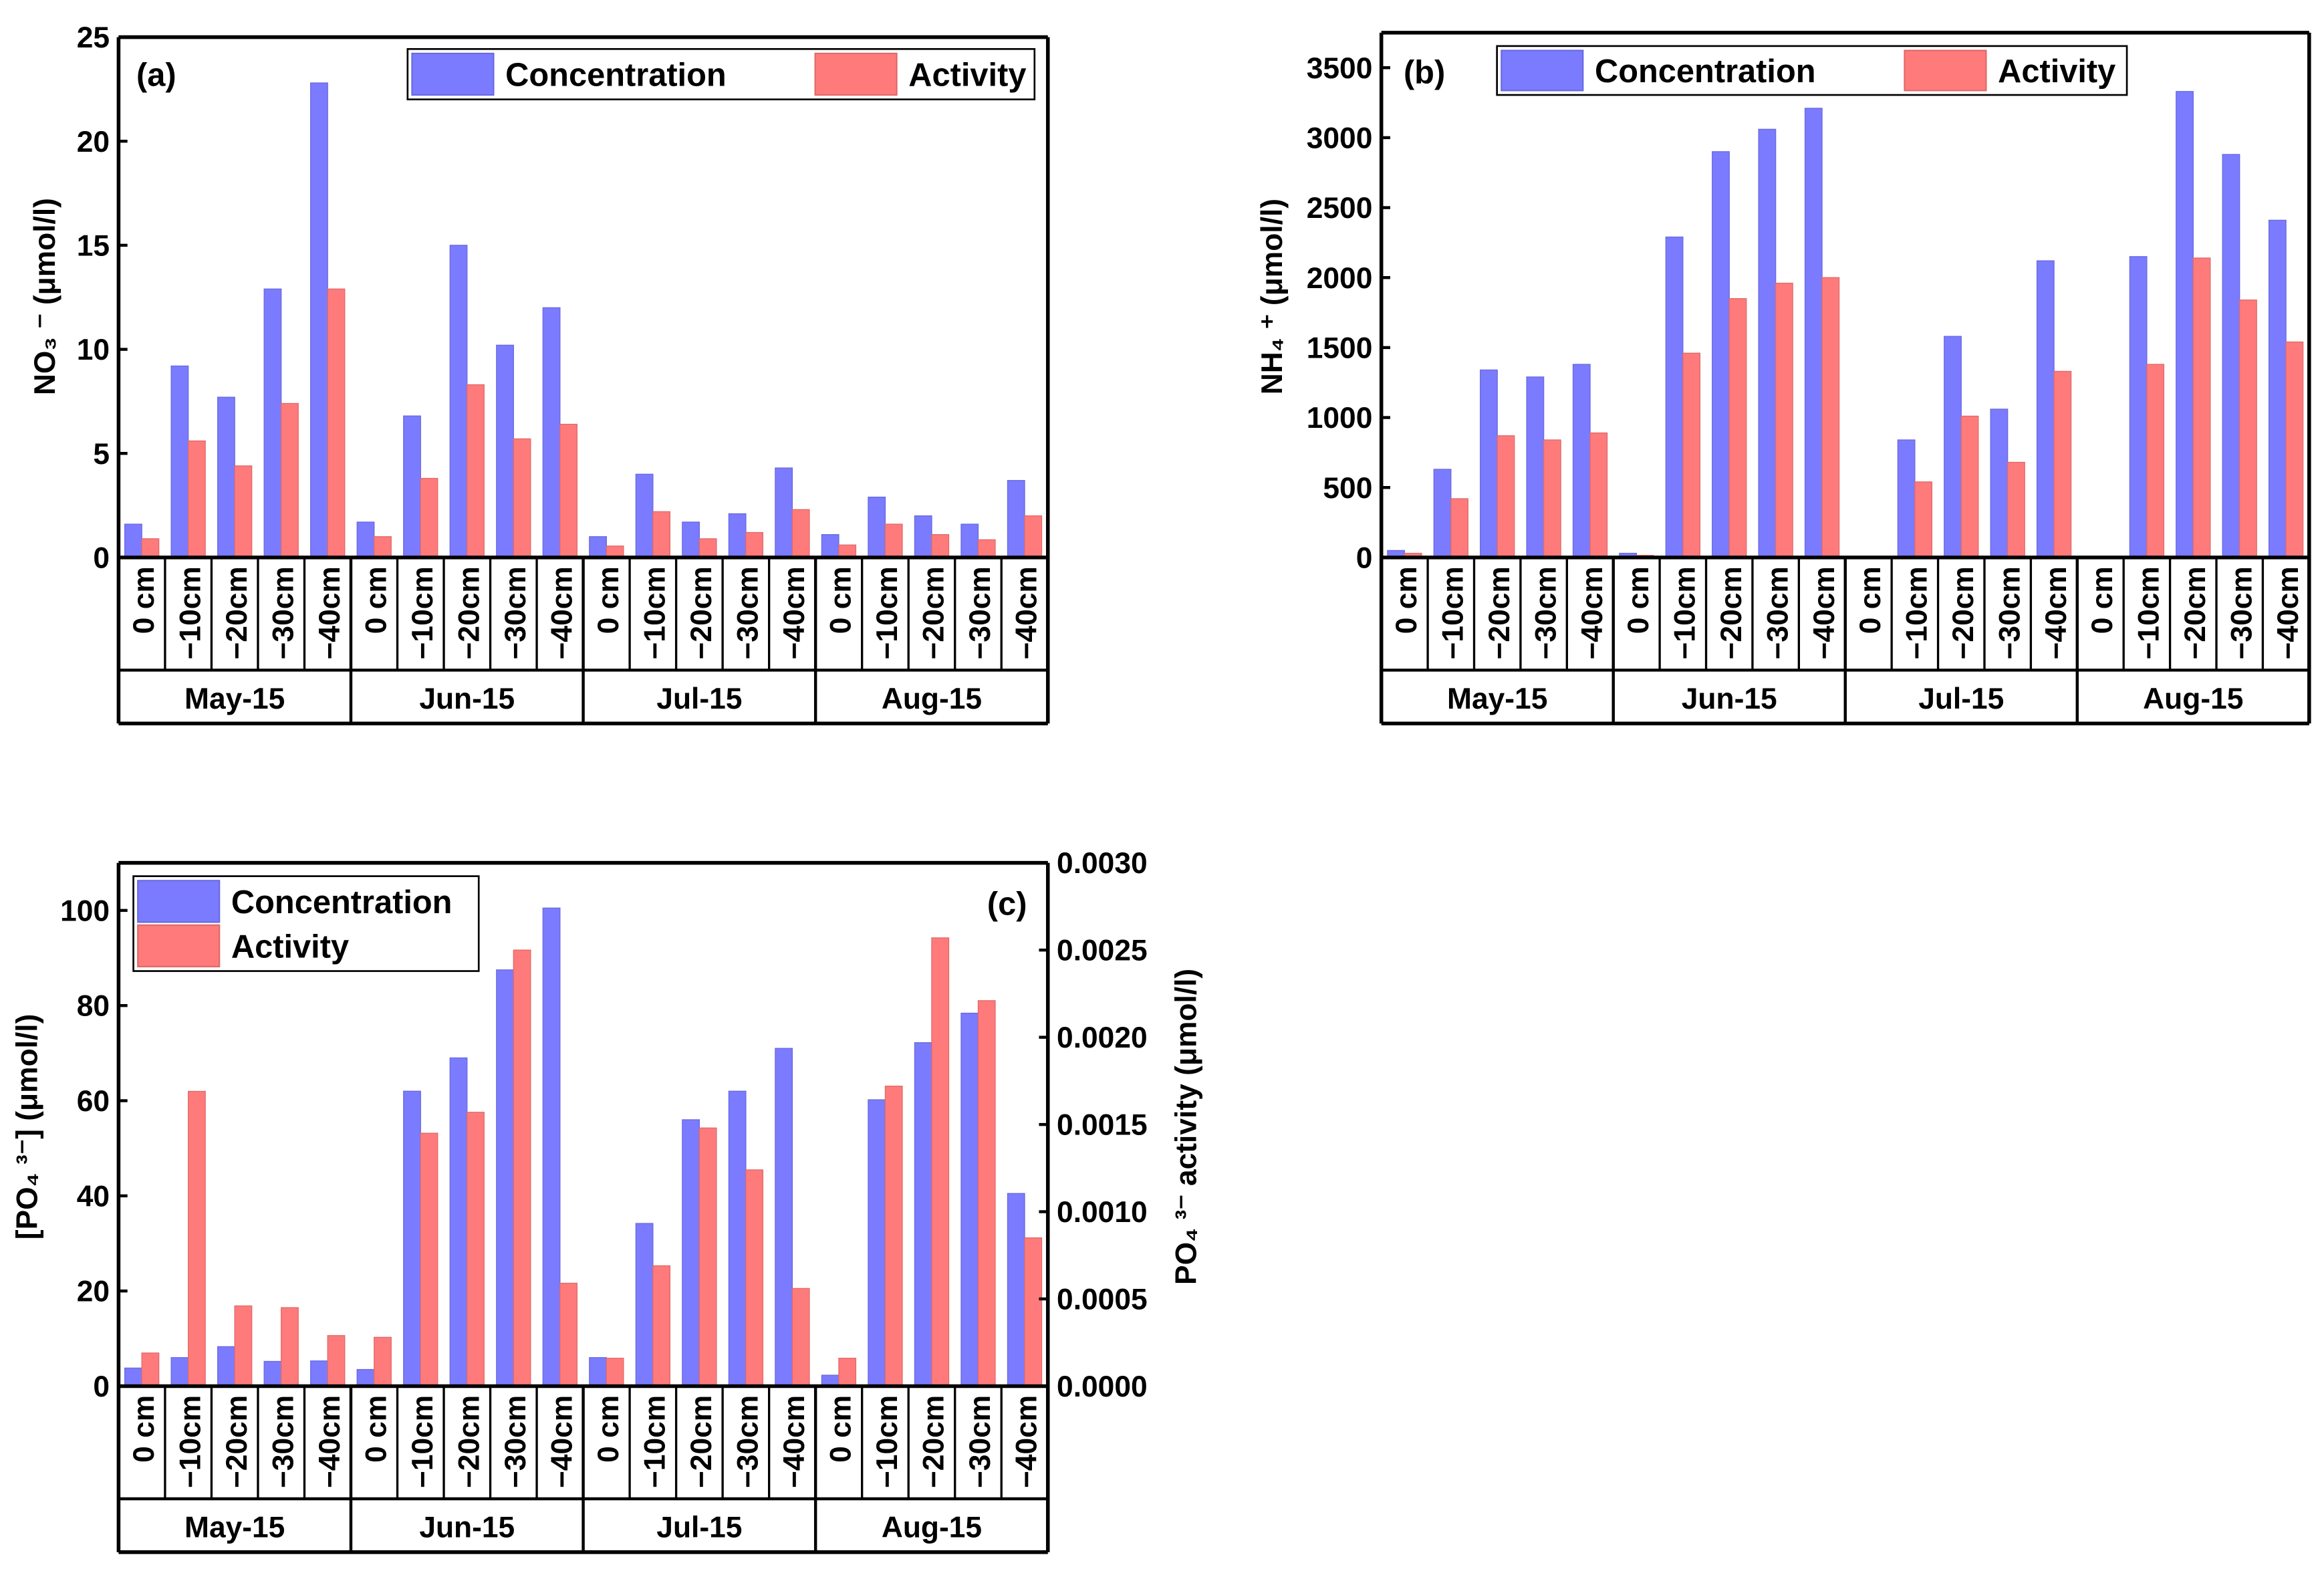 The image size is (2324, 1573). Describe the element at coordinates (1102, 1212) in the screenshot. I see `y-right-tick-label: 0.0010` at that location.